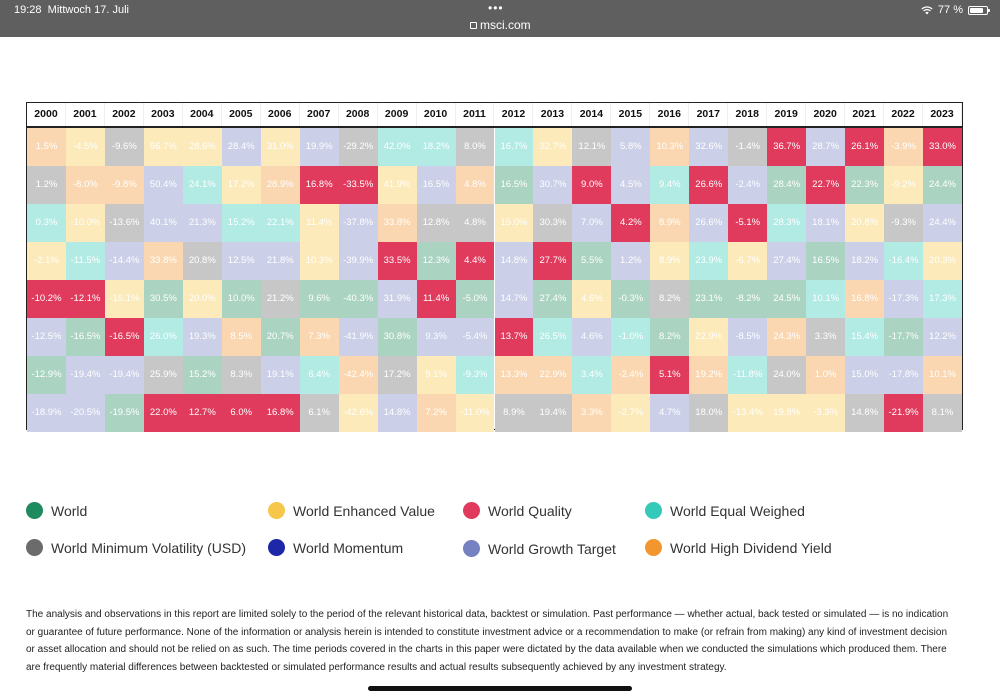 This screenshot has width=1000, height=698. Describe the element at coordinates (69, 510) in the screenshot. I see `legend-label: World` at that location.